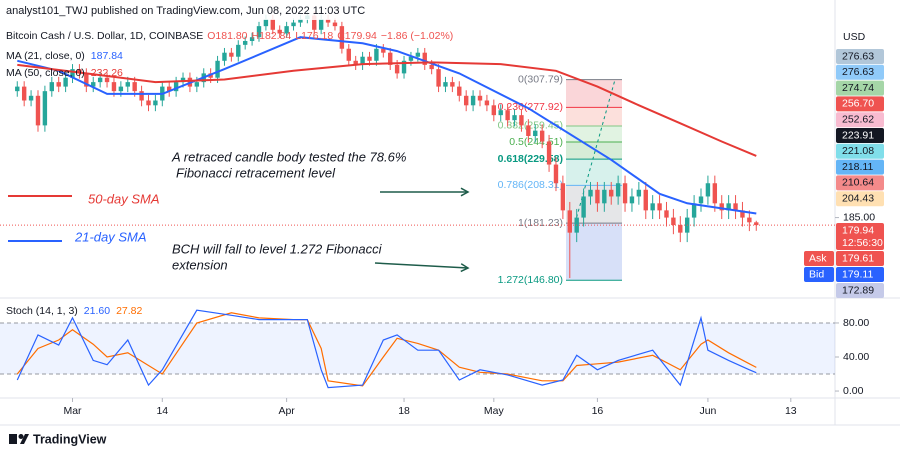  I want to click on y-tick-label: 80.00, so click(856, 323).